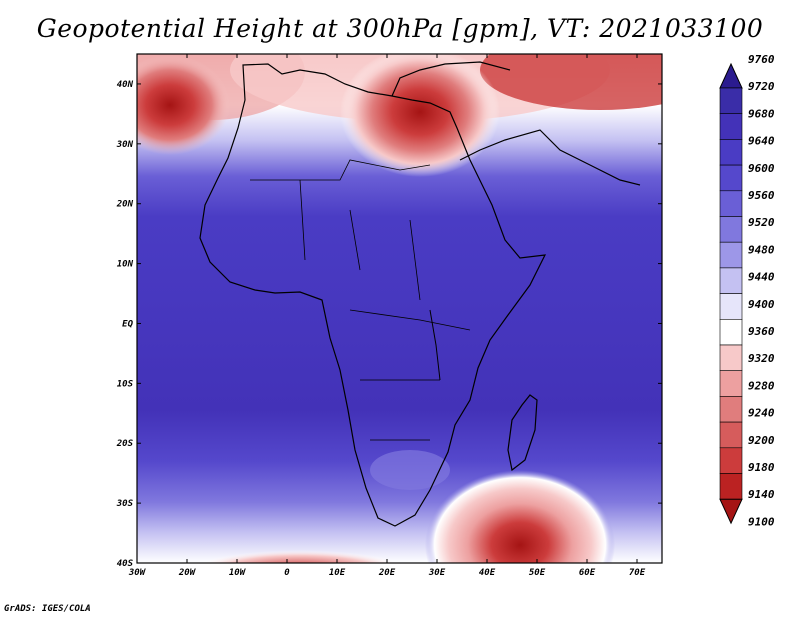 Image resolution: width=800 pixels, height=618 pixels. I want to click on lat-label: 20S, so click(125, 444).